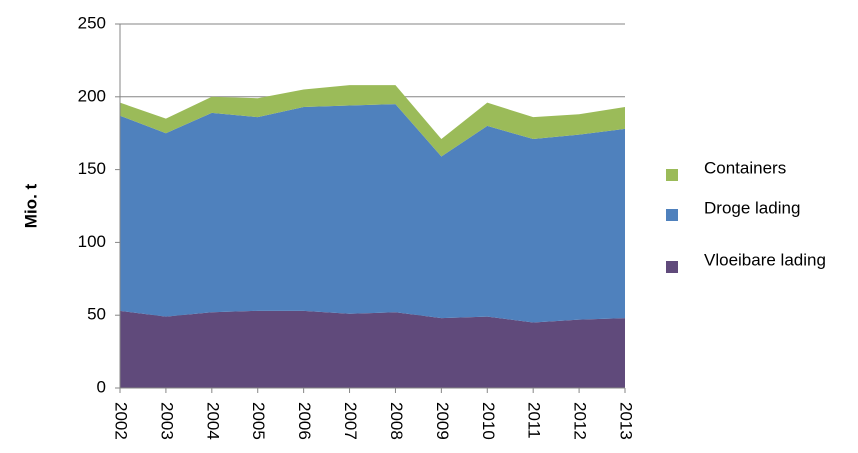  I want to click on legend-label: Droge lading, so click(752, 207).